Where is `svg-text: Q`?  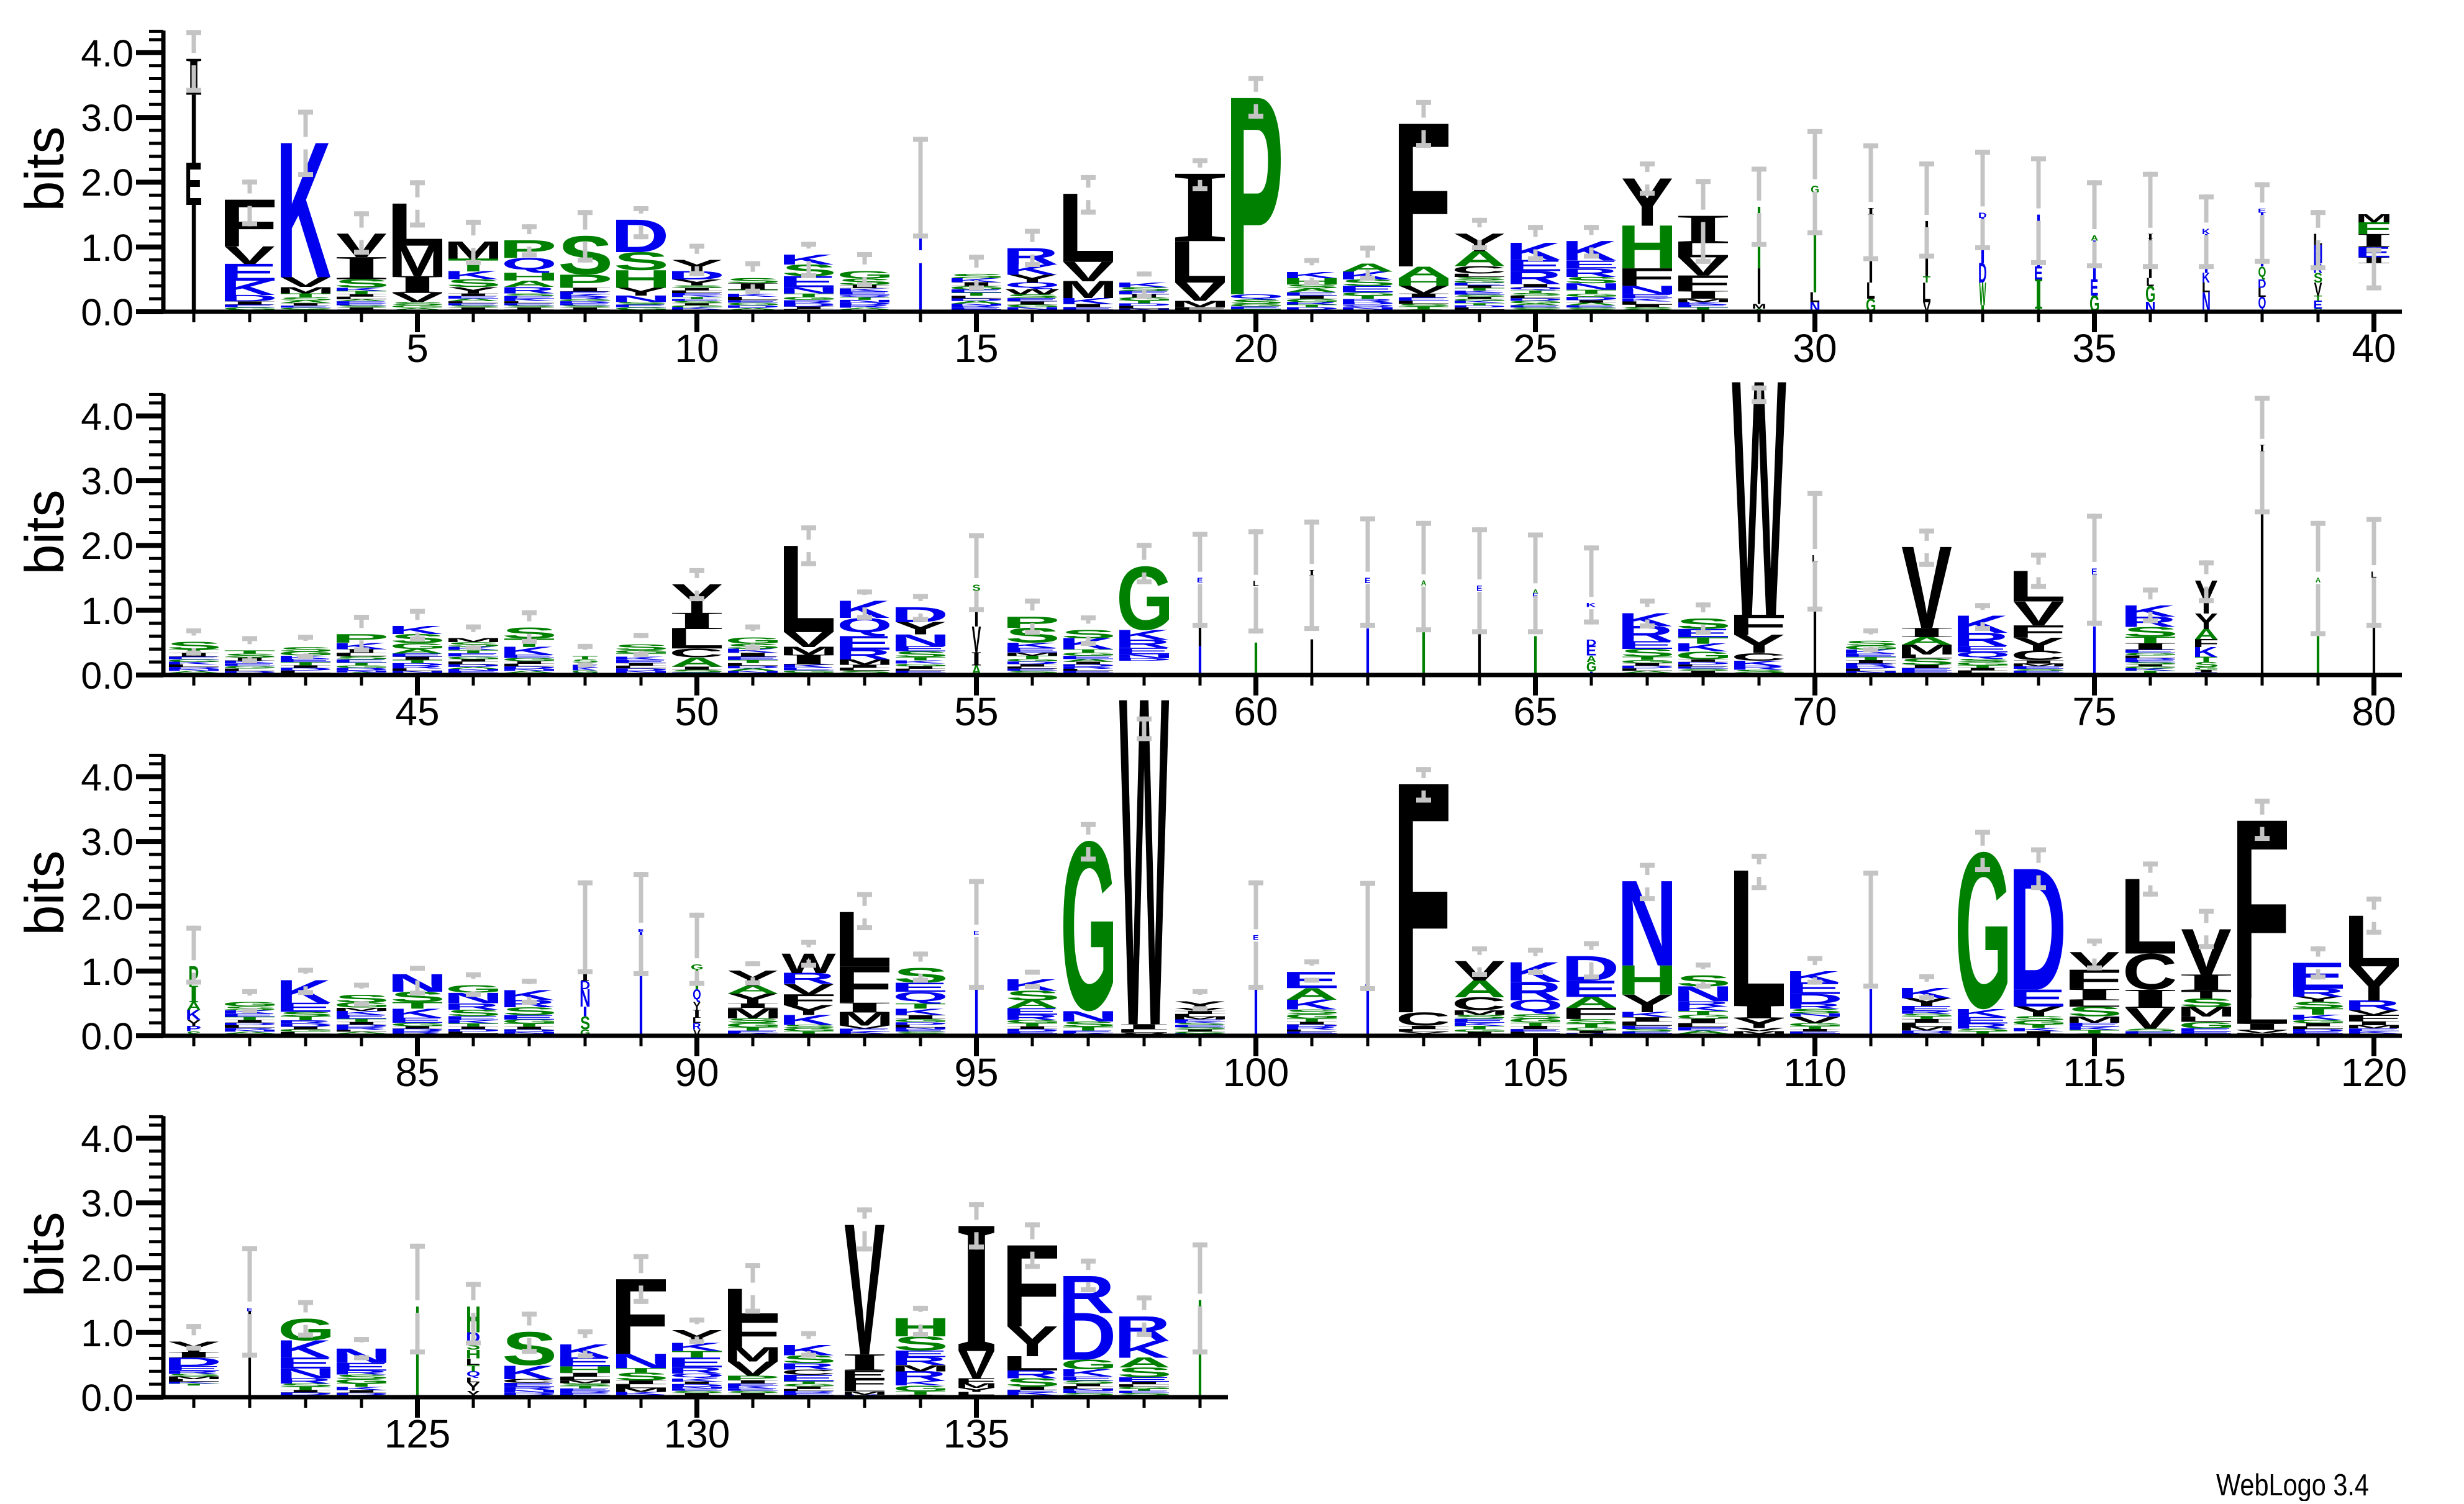
svg-text: Q is located at coordinates (697, 995).